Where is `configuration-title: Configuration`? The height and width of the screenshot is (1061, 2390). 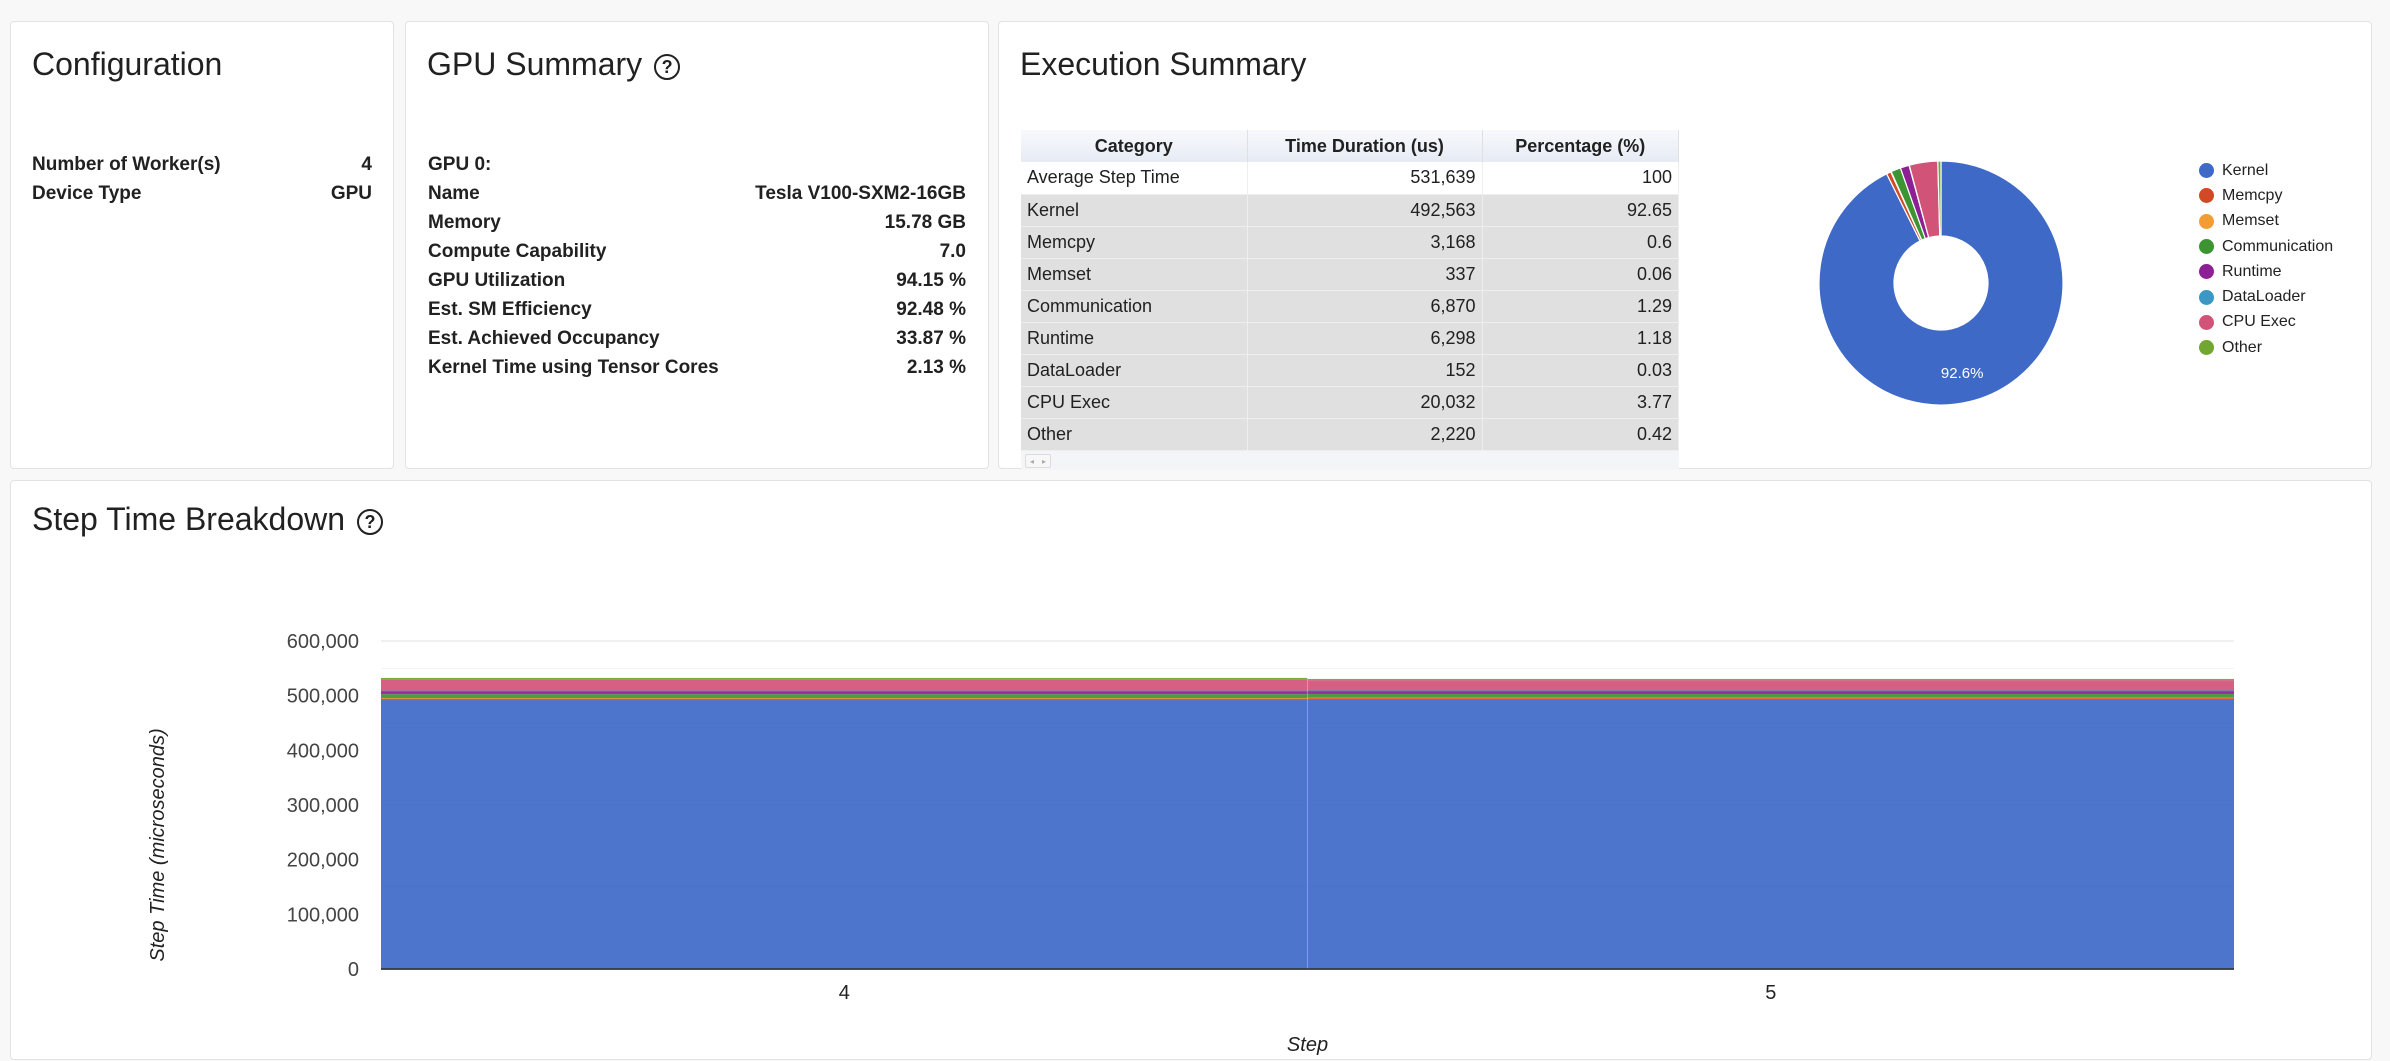 configuration-title: Configuration is located at coordinates (127, 64).